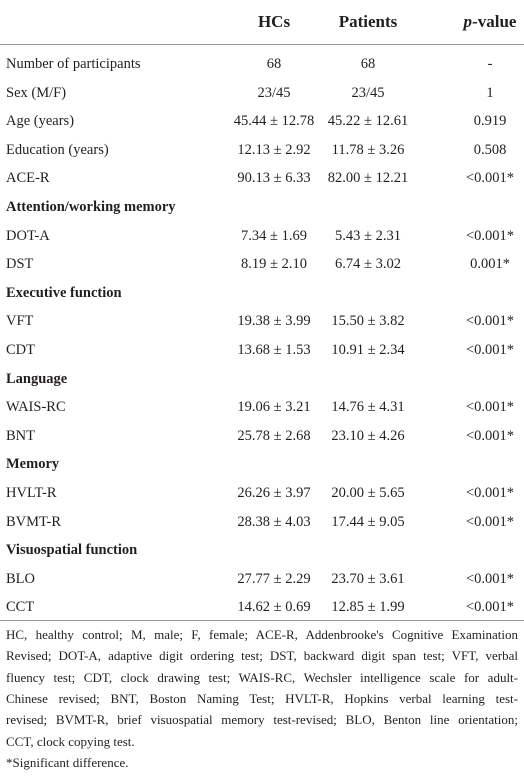 Image resolution: width=524 pixels, height=783 pixels. What do you see at coordinates (490, 121) in the screenshot?
I see `p-value-cell: 0.919` at bounding box center [490, 121].